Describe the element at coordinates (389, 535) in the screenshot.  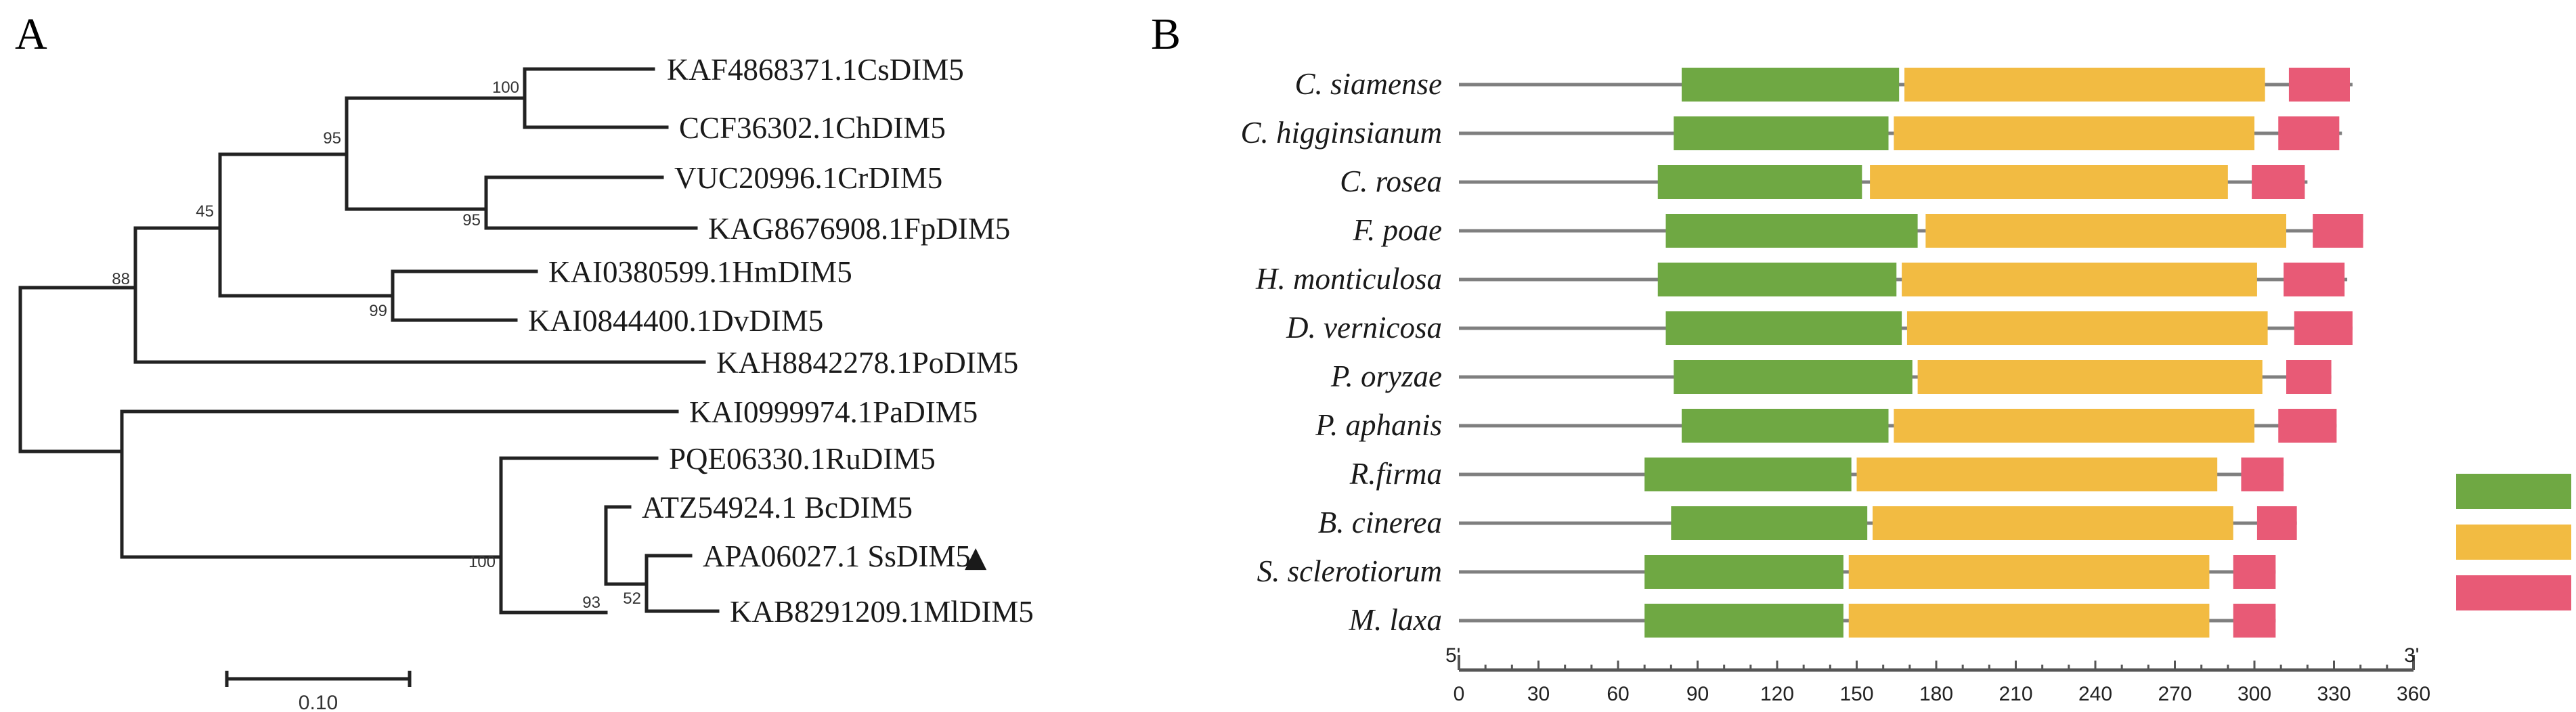
I see `branch-clade-100b` at that location.